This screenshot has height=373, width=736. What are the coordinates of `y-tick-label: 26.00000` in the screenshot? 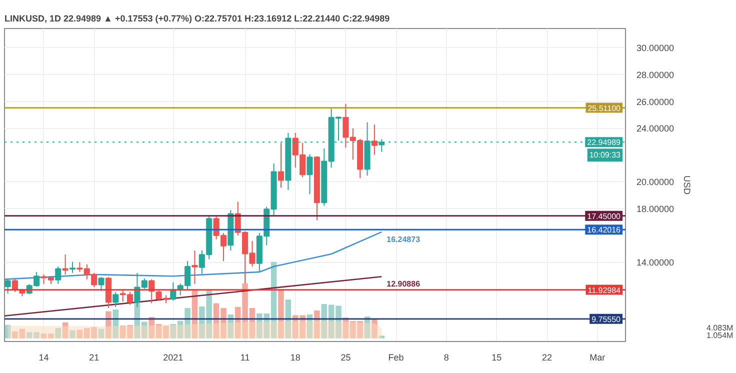 It's located at (655, 101).